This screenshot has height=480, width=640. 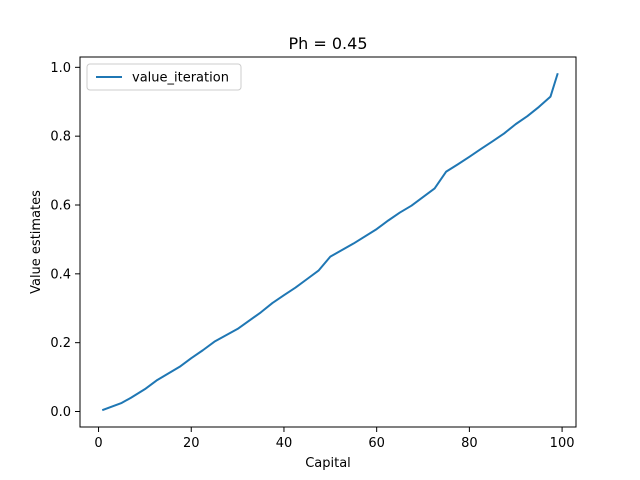 I want to click on x-tick-label: 80, so click(x=469, y=443).